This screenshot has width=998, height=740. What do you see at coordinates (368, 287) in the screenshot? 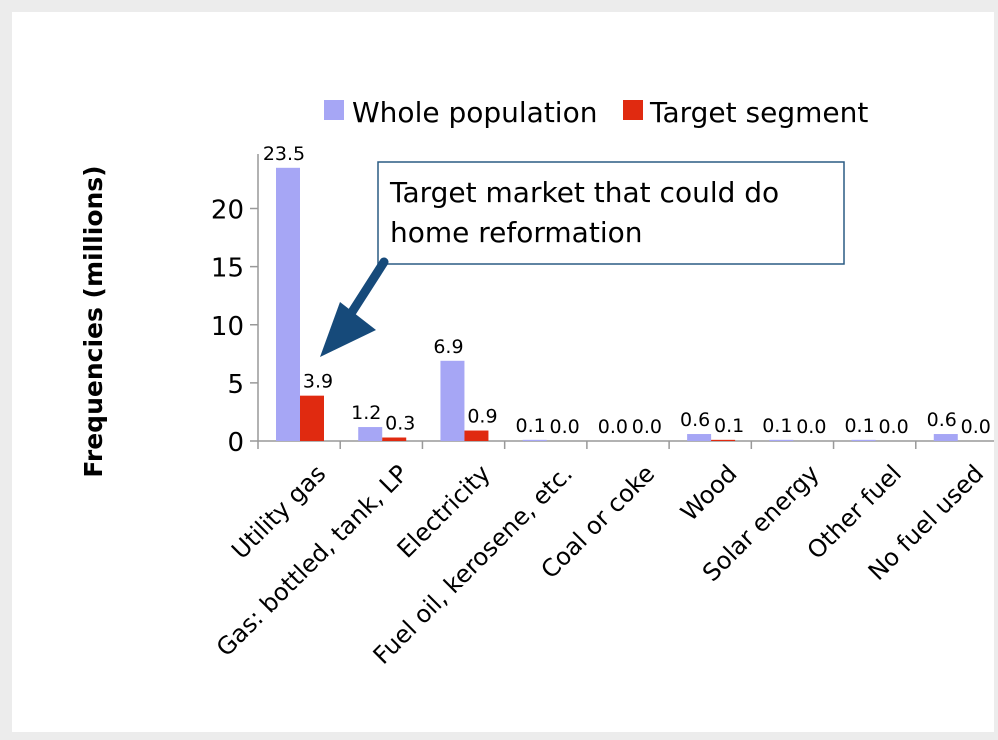
I see `callout-arrow-shaft` at bounding box center [368, 287].